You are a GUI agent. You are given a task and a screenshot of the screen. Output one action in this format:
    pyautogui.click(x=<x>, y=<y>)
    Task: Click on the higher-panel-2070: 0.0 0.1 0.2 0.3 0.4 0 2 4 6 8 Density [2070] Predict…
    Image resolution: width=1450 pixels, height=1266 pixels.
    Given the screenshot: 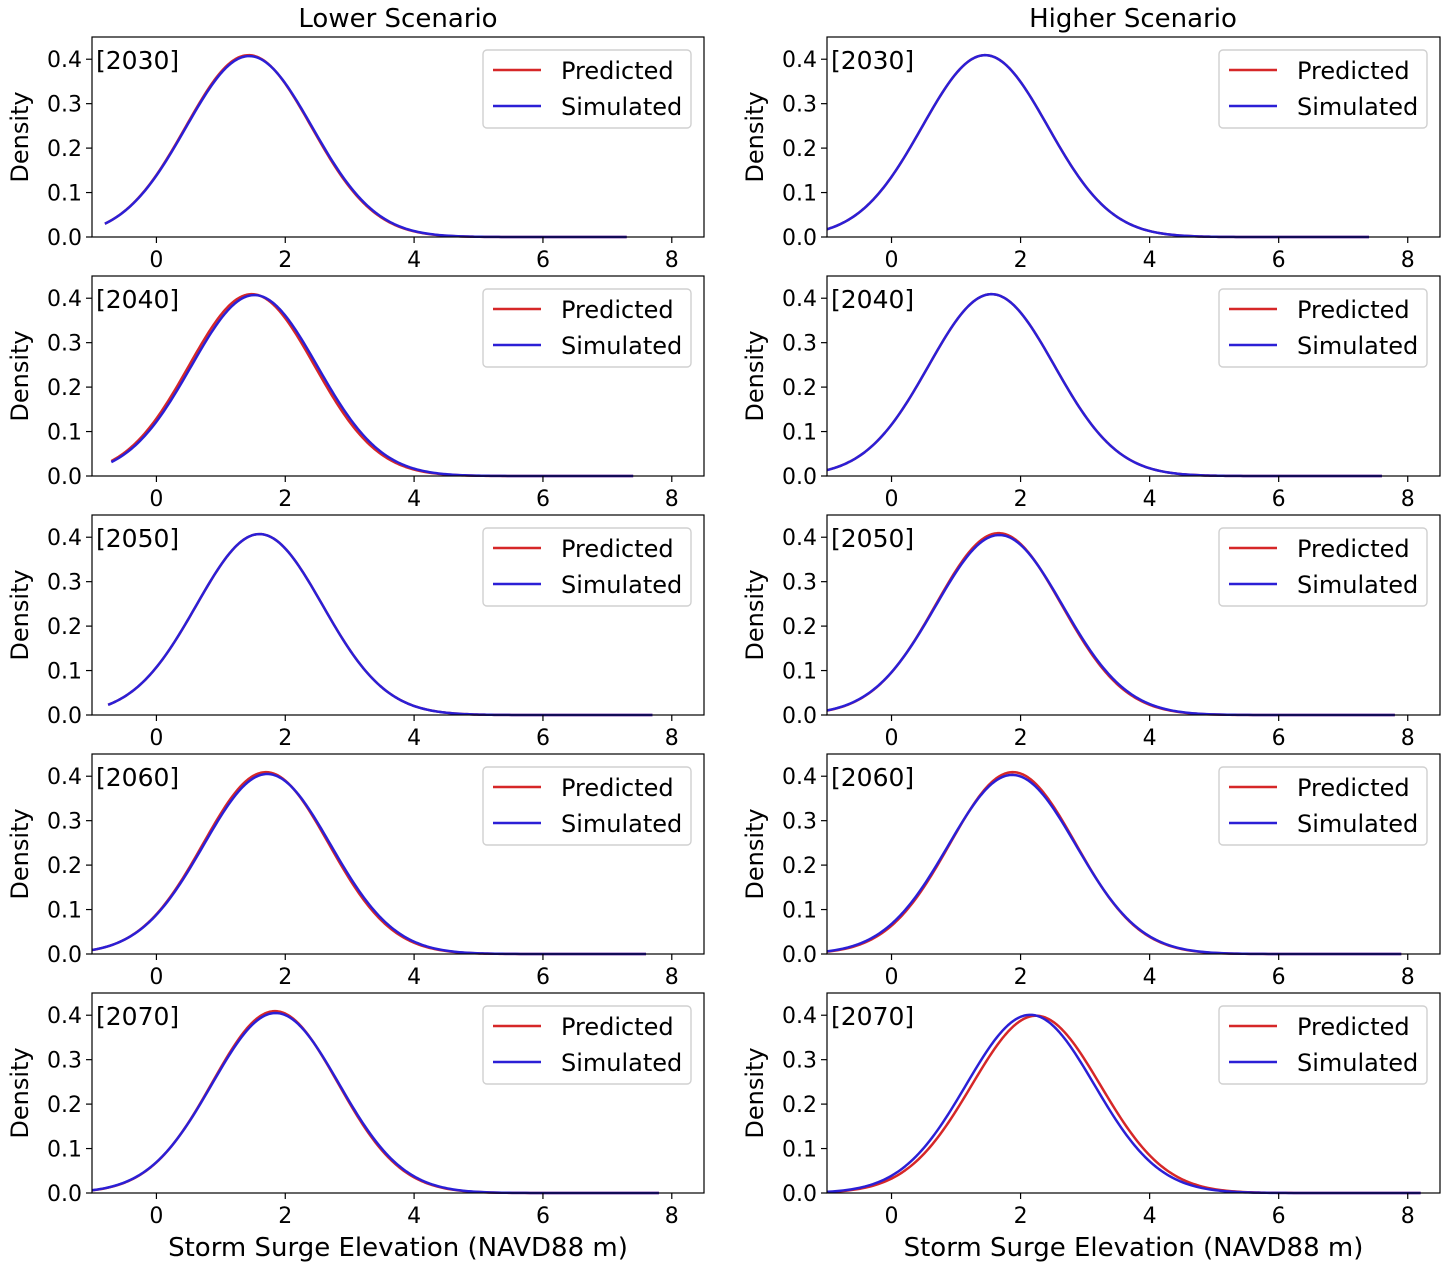 What is the action you would take?
    pyautogui.click(x=1091, y=1110)
    